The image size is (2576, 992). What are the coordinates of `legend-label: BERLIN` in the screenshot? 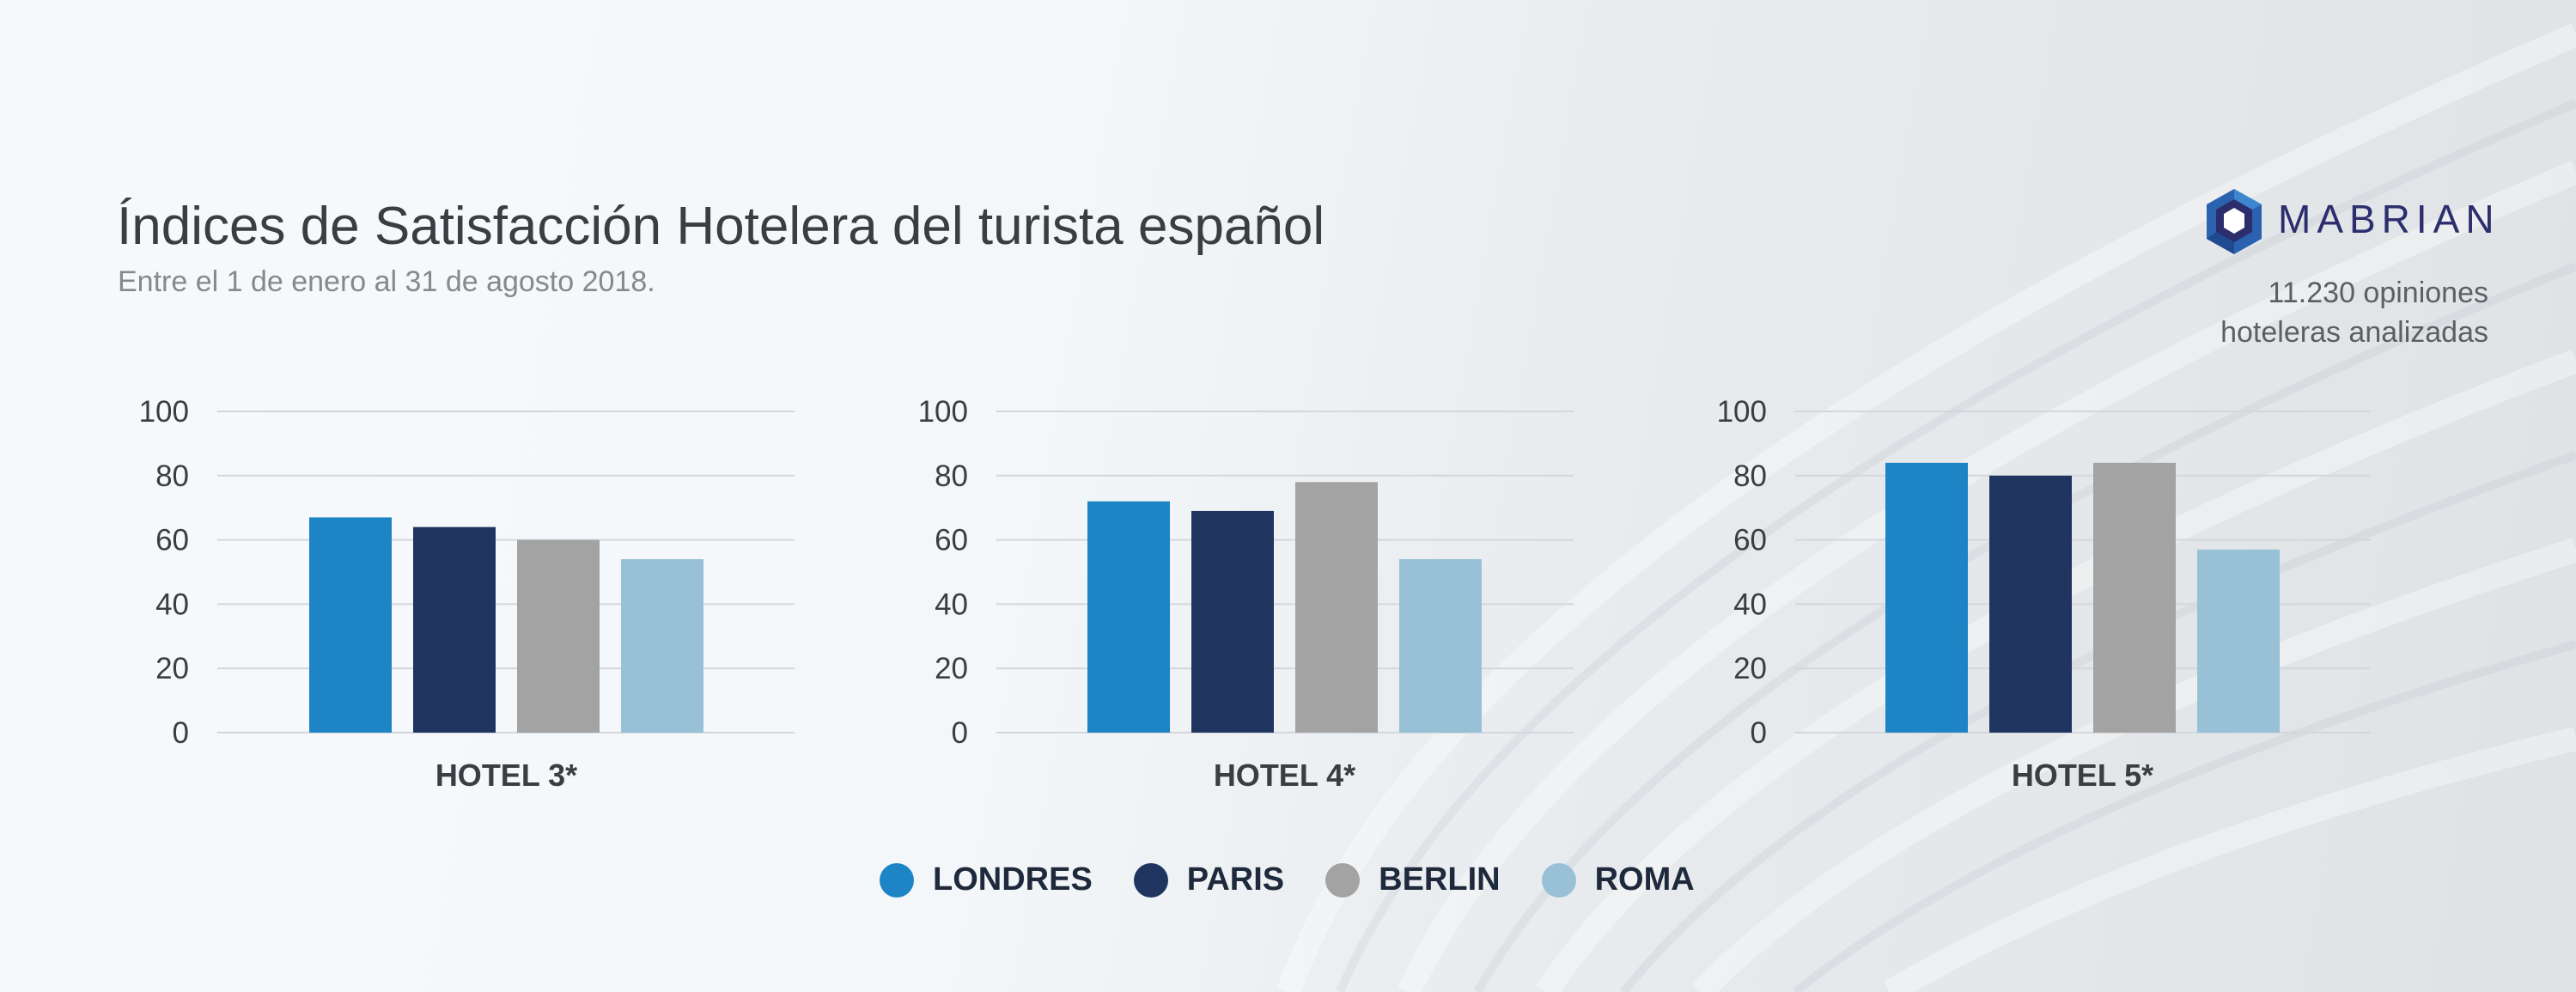 It's located at (1440, 879).